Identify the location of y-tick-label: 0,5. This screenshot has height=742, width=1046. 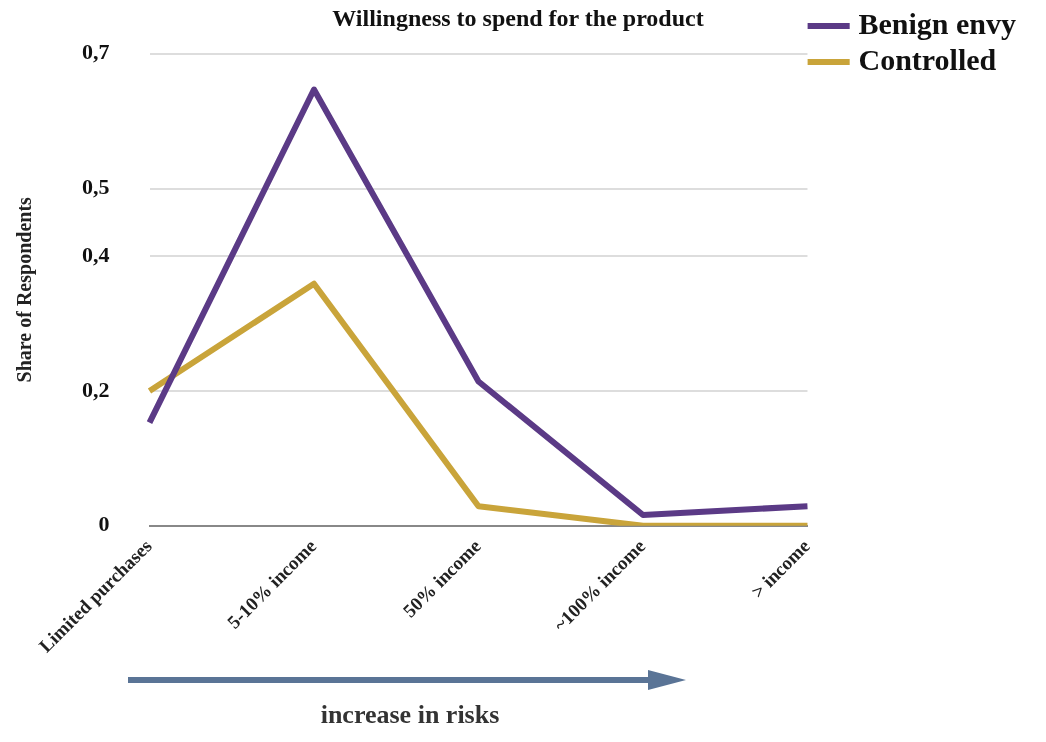
(96, 187).